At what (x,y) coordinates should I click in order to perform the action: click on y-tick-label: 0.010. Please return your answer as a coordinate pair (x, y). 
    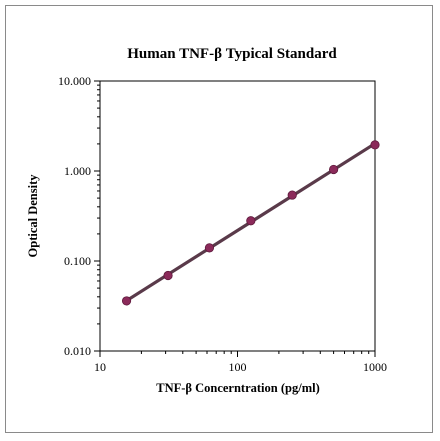
    Looking at the image, I should click on (77, 351).